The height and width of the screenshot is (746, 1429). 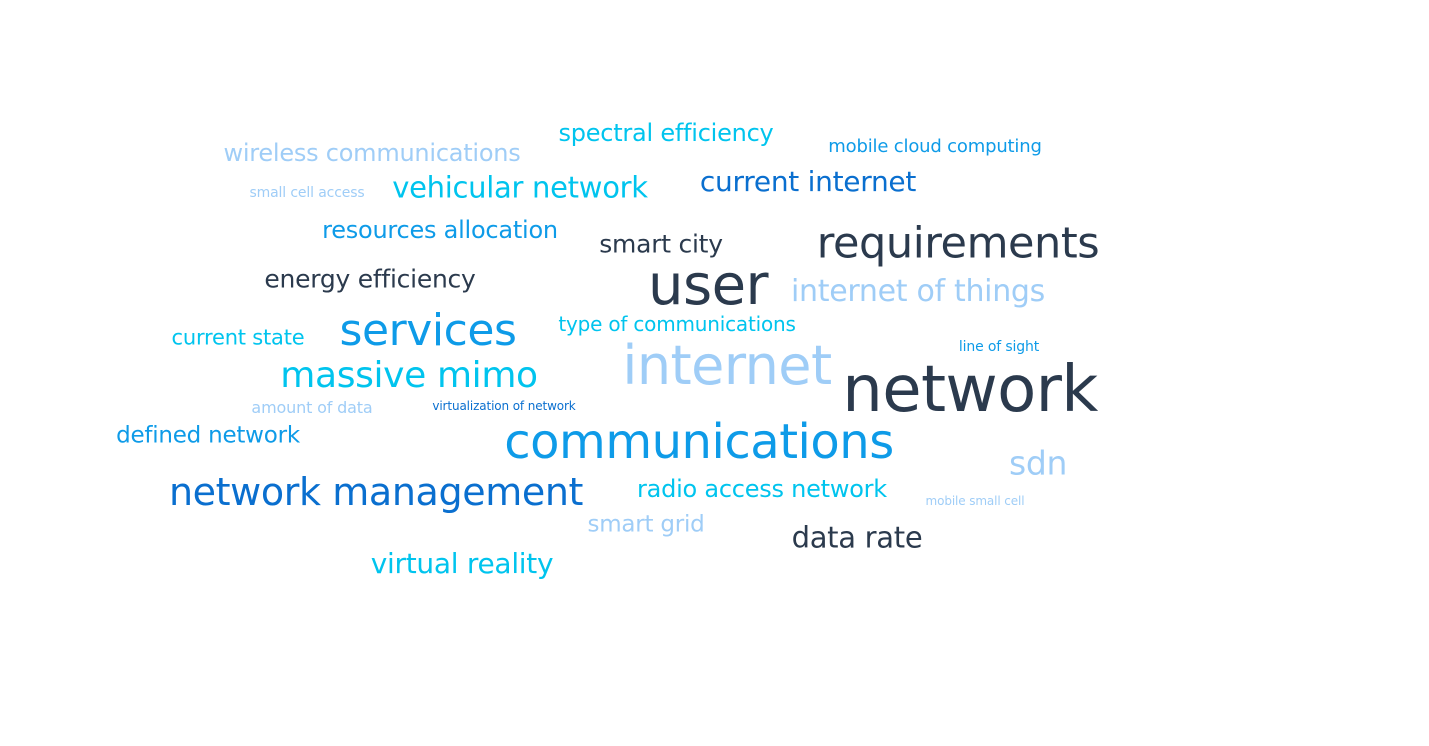 What do you see at coordinates (677, 324) in the screenshot?
I see `word-type-of-communications: type of communications` at bounding box center [677, 324].